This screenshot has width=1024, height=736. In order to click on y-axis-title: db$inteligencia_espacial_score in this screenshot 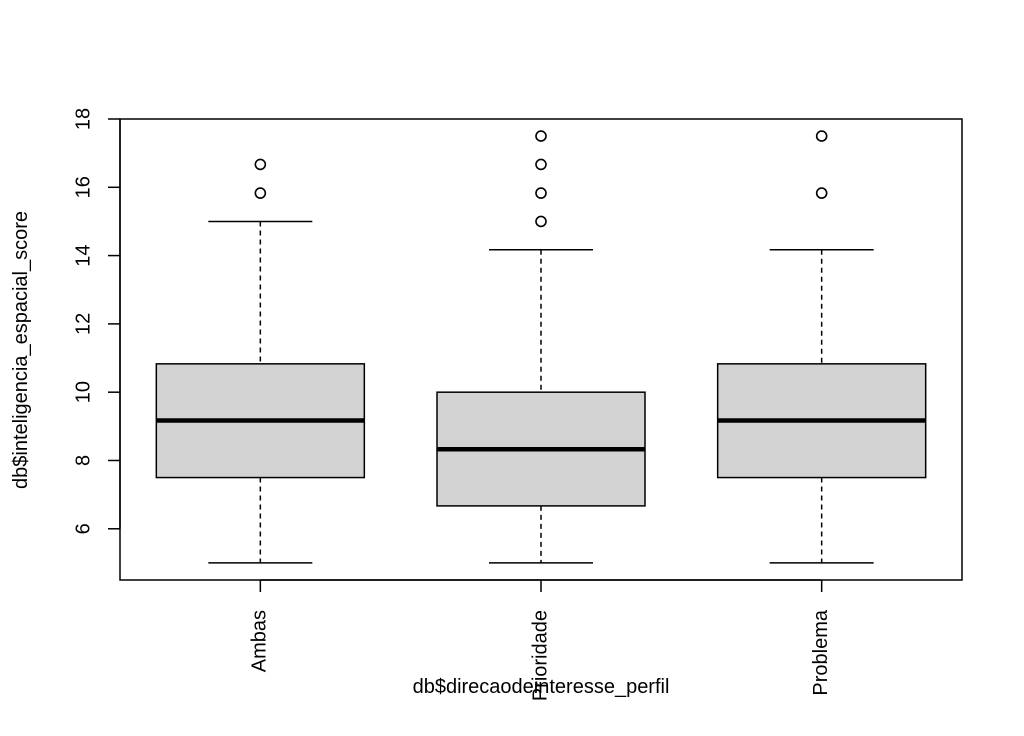, I will do `click(21, 350)`.